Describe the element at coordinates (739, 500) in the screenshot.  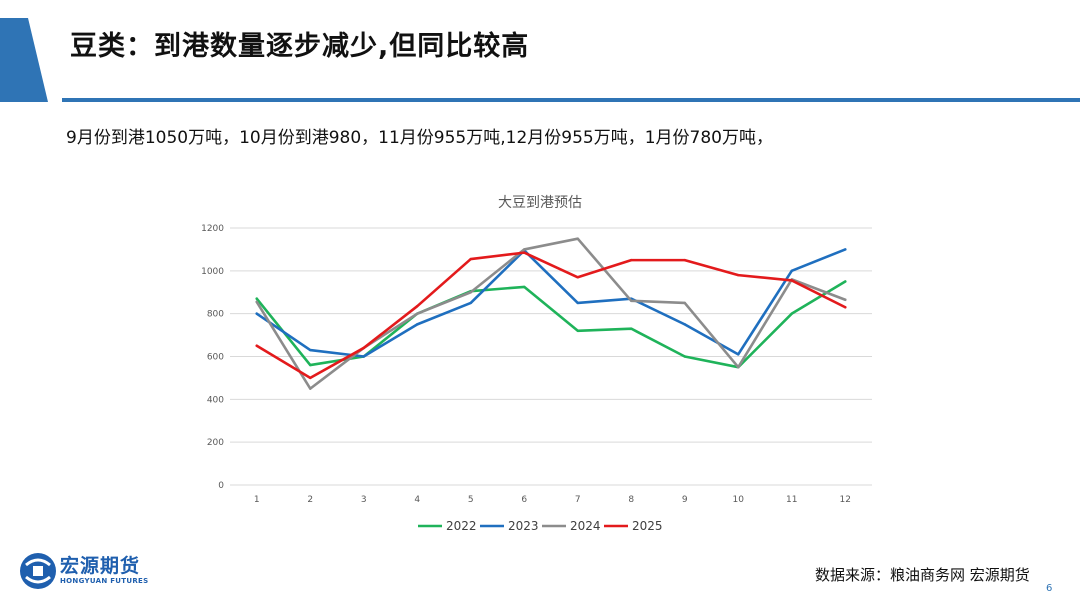
I see `x-tick-label: 10` at that location.